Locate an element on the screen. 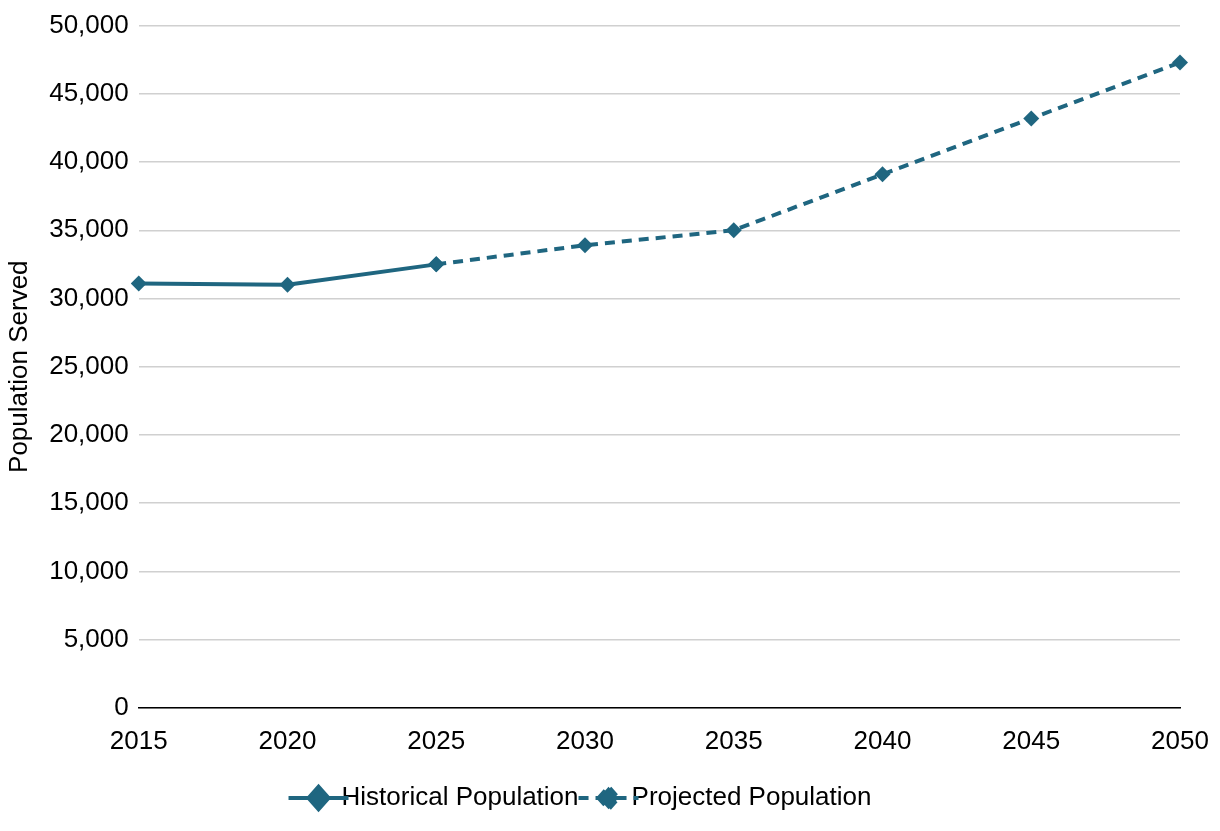 This screenshot has width=1220, height=831. x-tick-label: 2015 is located at coordinates (138, 739).